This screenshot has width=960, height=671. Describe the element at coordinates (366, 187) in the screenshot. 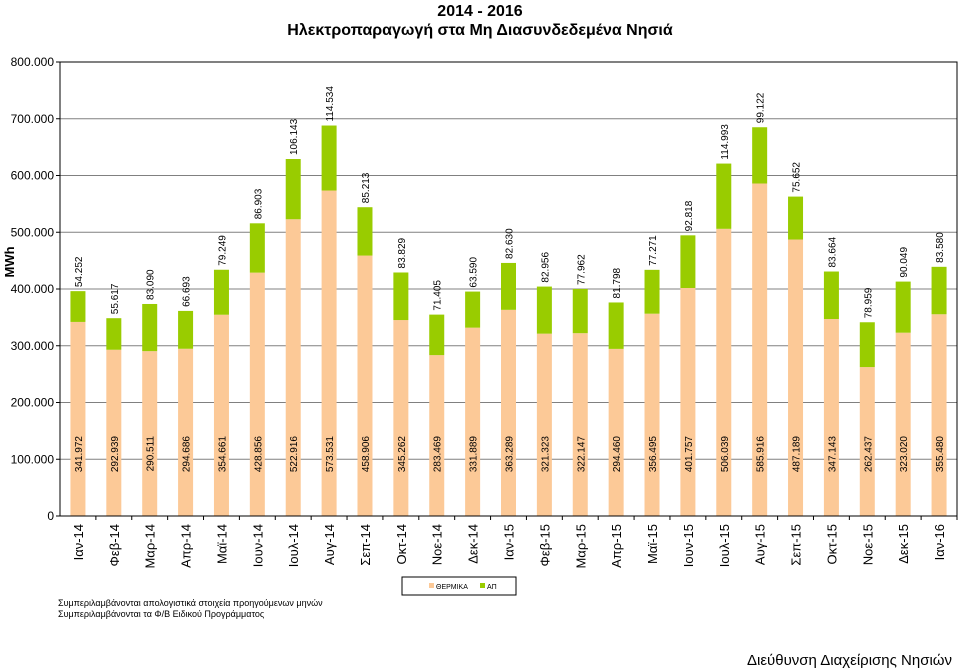

I see `data-label-renewable: 85.213` at that location.